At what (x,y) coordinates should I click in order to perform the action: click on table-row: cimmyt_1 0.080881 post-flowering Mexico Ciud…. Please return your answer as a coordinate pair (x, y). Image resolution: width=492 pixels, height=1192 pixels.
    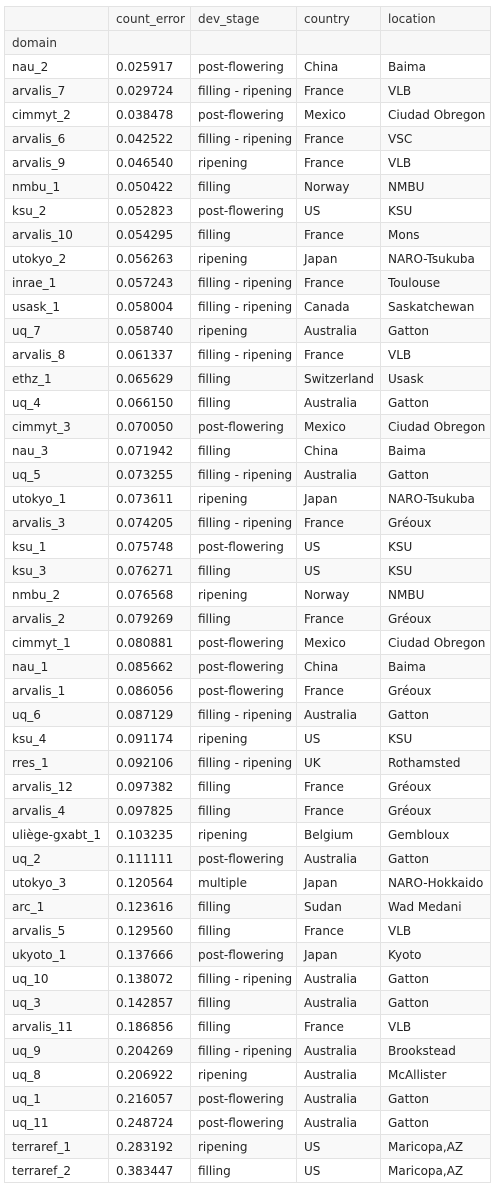
    Looking at the image, I should click on (247, 642).